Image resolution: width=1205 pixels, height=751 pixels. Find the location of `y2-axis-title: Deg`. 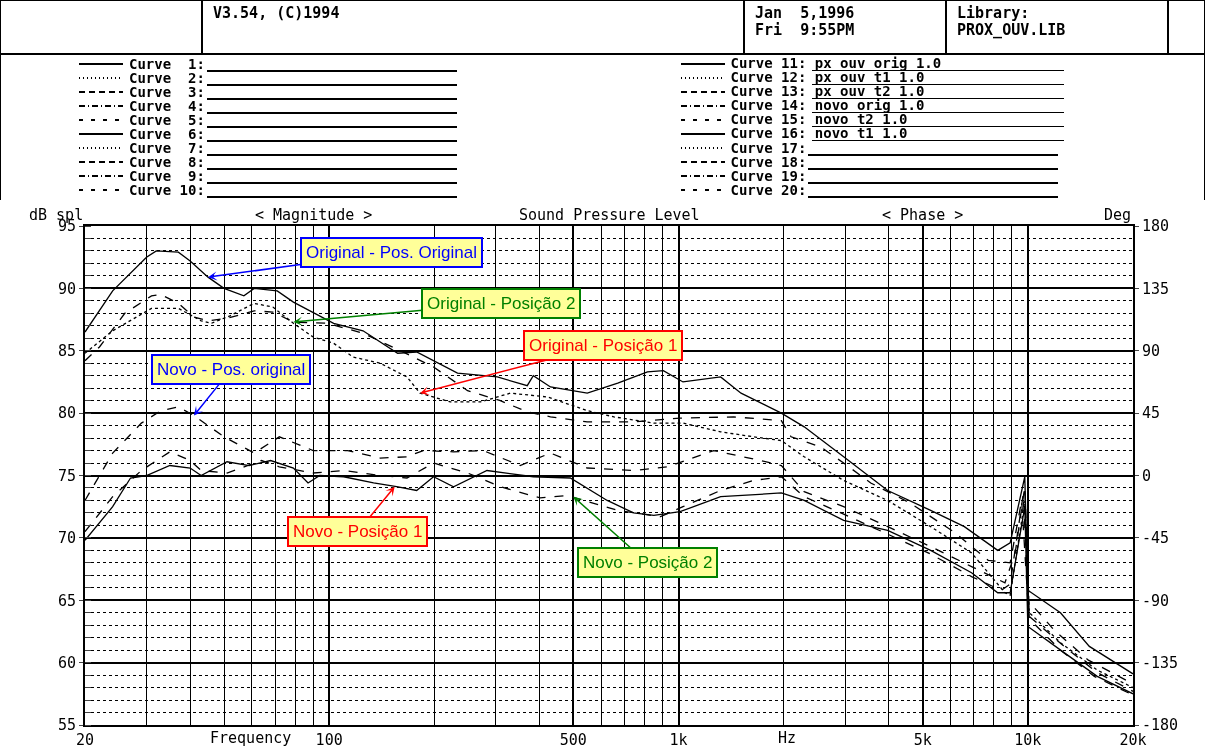

y2-axis-title: Deg is located at coordinates (1118, 215).